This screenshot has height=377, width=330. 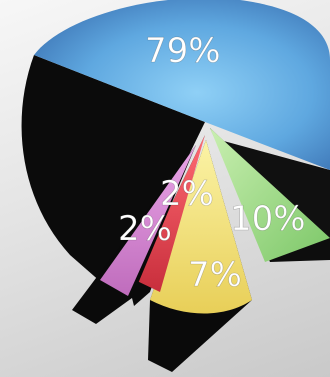 I want to click on label-7: 7%, so click(x=215, y=275).